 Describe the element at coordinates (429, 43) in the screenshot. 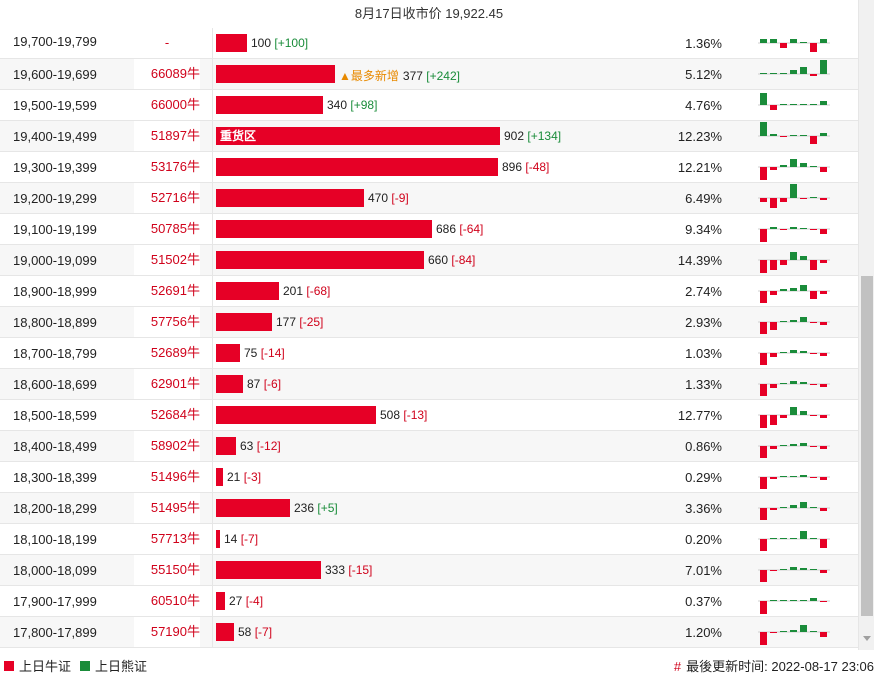

I see `table-row: 19,700-19,799 - 100 [+100] 1.36%` at that location.